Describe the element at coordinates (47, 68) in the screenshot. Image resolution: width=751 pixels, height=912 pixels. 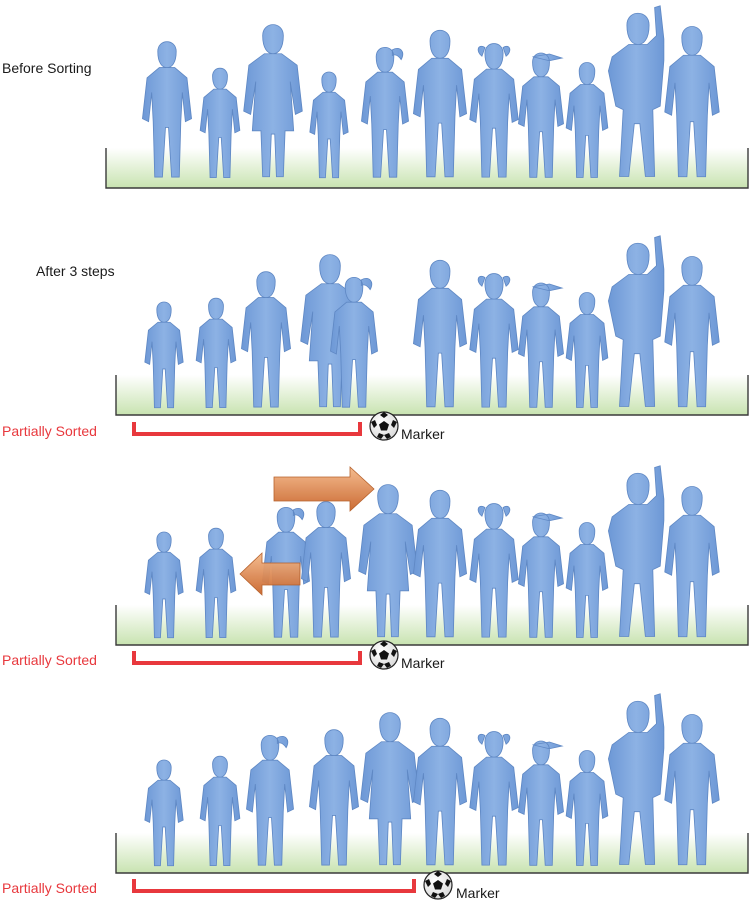
I see `panel-label: Before Sorting` at that location.